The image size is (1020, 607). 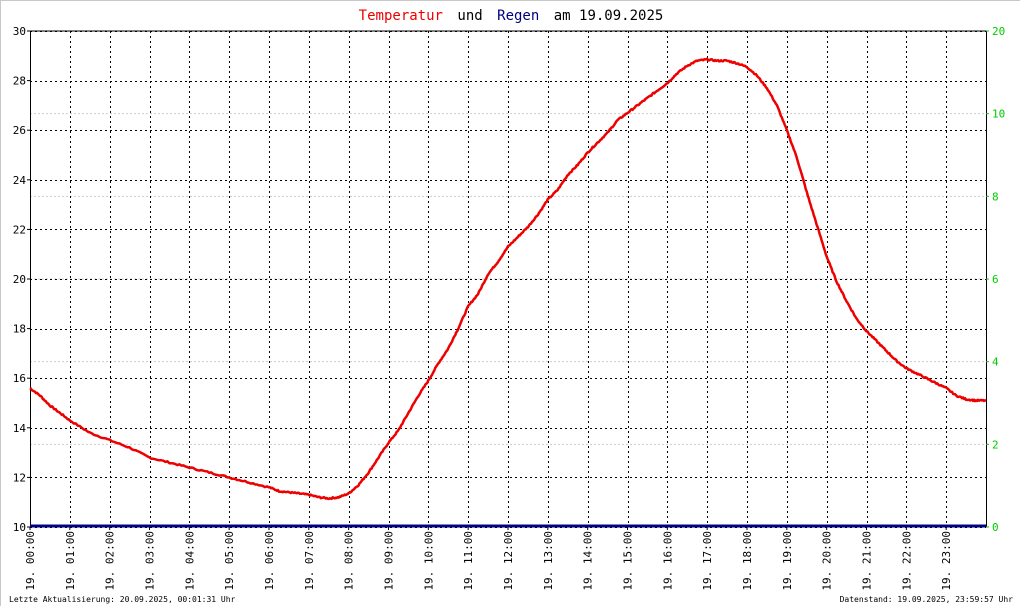 What do you see at coordinates (19, 130) in the screenshot?
I see `y-tick-label-left: 26` at bounding box center [19, 130].